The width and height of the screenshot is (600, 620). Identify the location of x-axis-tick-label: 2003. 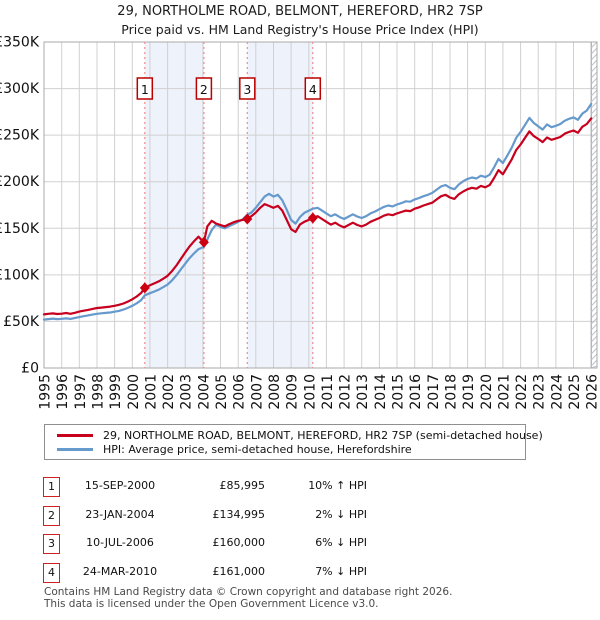
(187, 392).